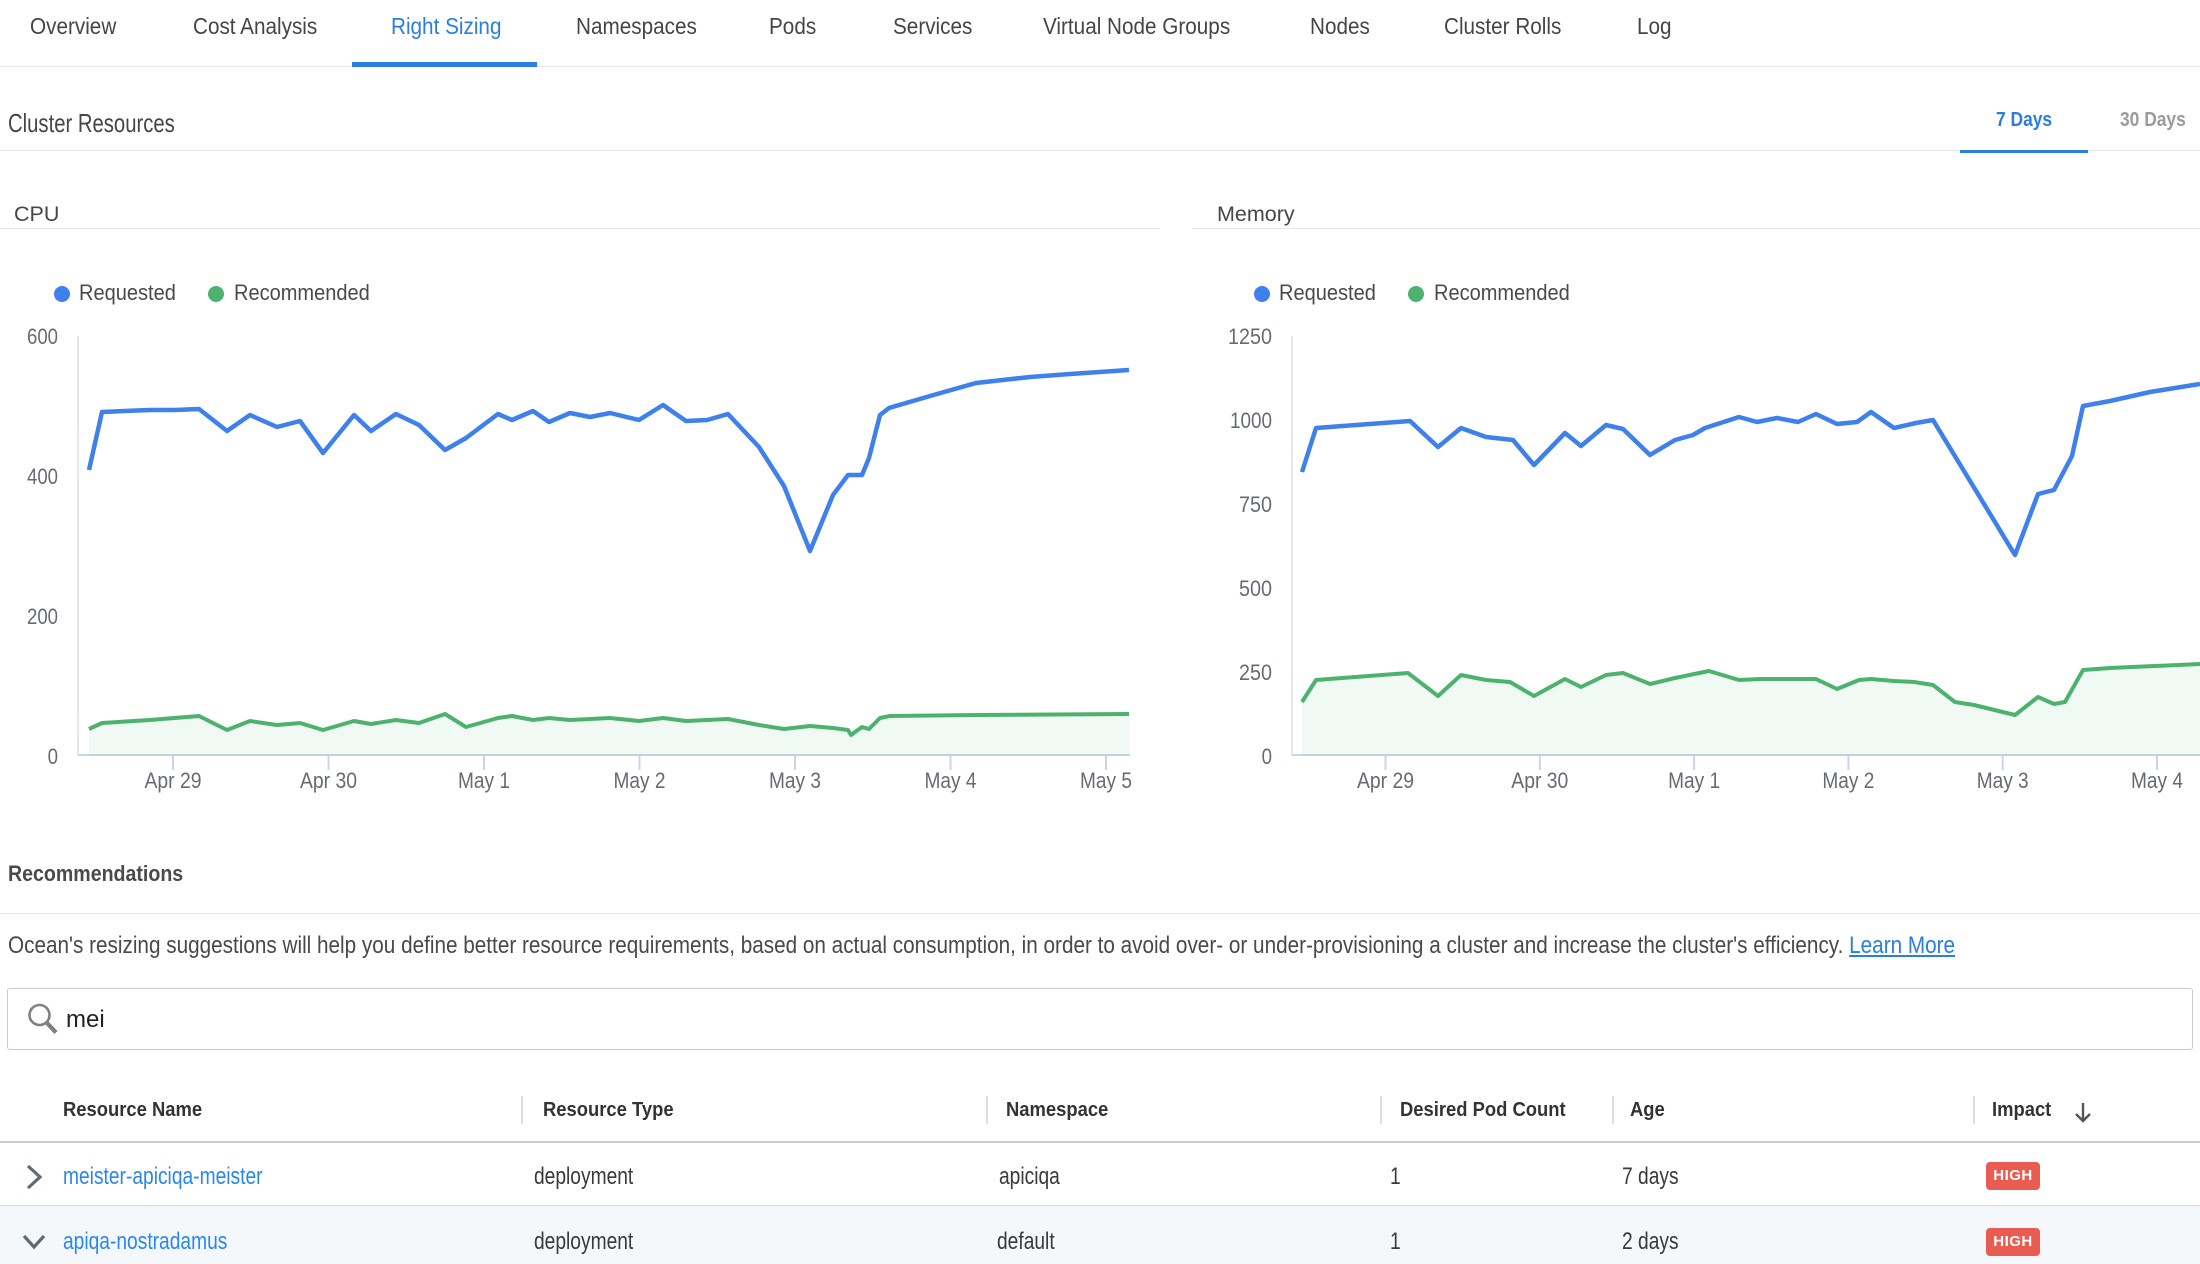 This screenshot has height=1264, width=2200. Describe the element at coordinates (1255, 672) in the screenshot. I see `svg-text: 250` at that location.